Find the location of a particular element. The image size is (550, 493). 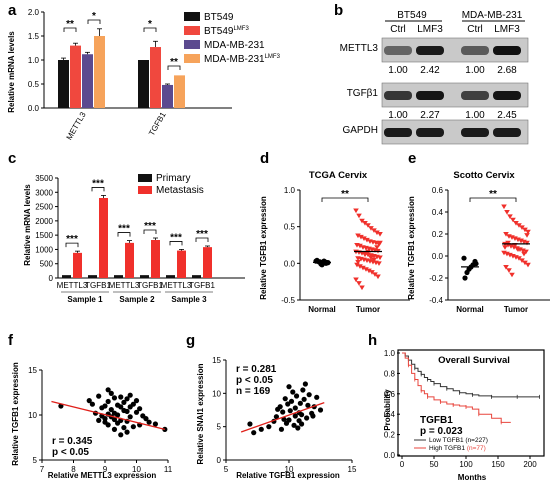

panel-d-ylabel: Relative TGFB1 expression is located at coordinates (263, 248).